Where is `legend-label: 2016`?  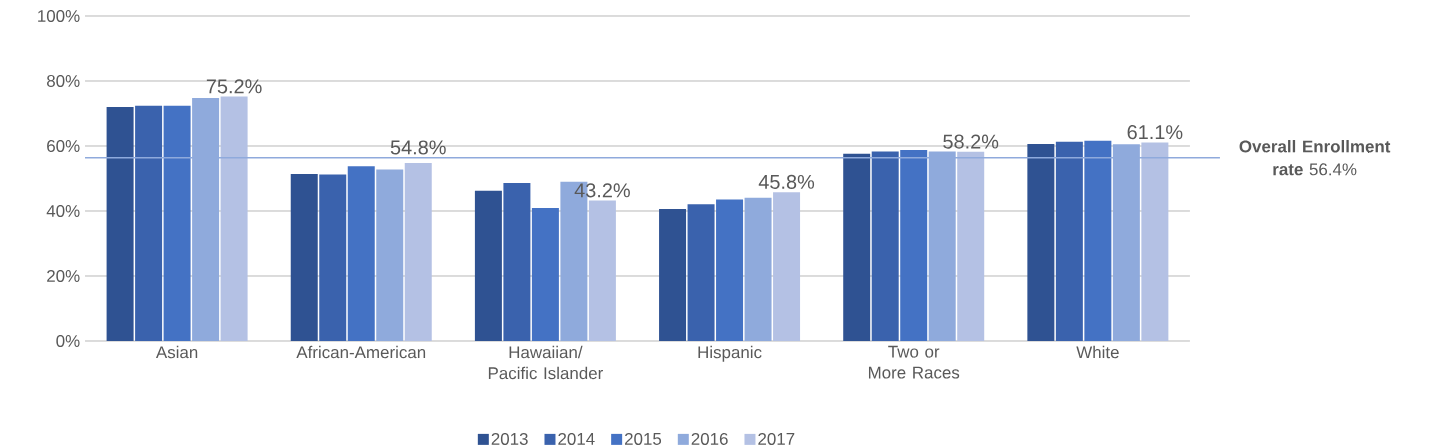 legend-label: 2016 is located at coordinates (709, 438).